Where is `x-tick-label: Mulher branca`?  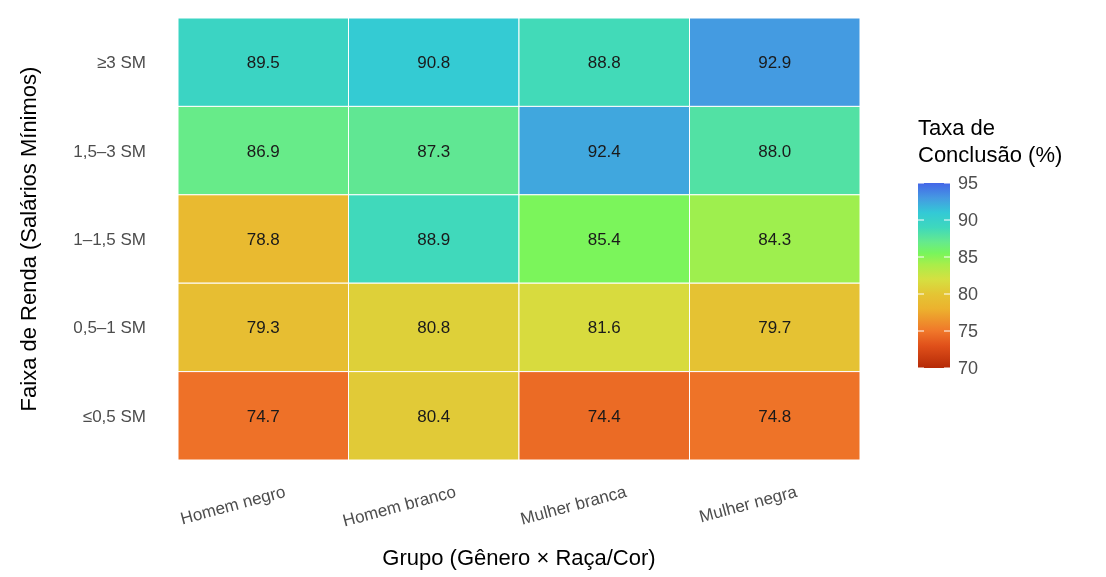
x-tick-label: Mulher branca is located at coordinates (573, 505).